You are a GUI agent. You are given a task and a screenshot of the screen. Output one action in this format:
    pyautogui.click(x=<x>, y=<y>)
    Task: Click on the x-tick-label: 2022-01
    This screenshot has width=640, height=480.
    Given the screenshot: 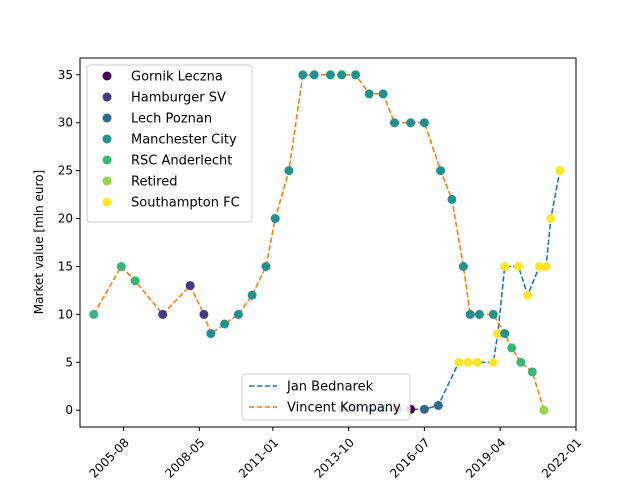 What is the action you would take?
    pyautogui.click(x=561, y=457)
    